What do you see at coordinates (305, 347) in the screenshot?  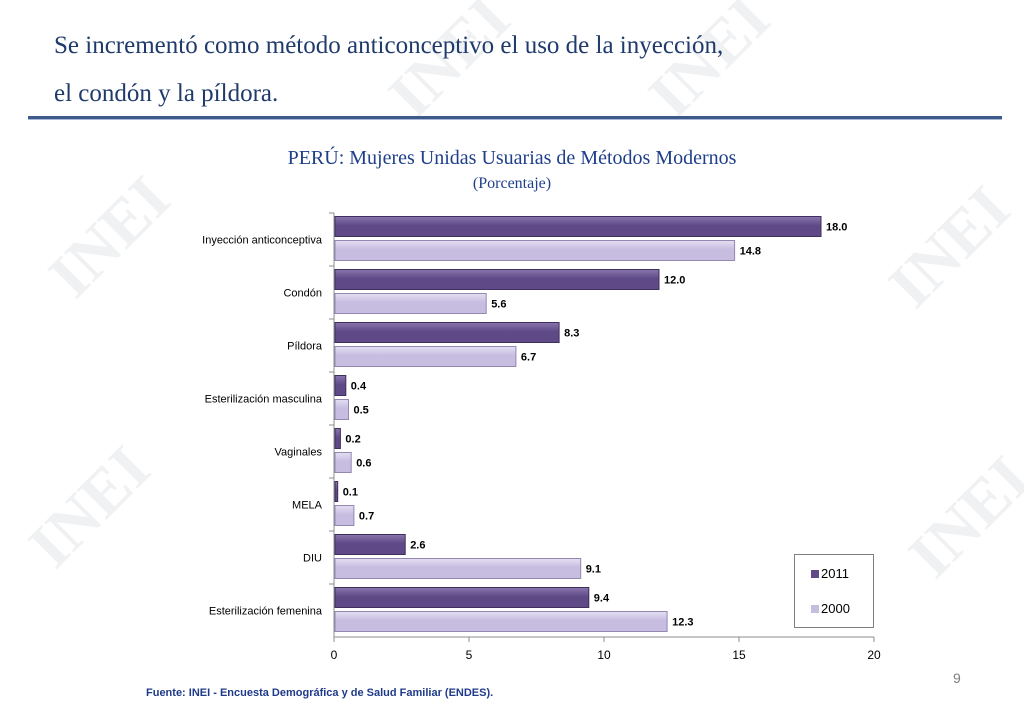 I see `category-label: Píldora` at bounding box center [305, 347].